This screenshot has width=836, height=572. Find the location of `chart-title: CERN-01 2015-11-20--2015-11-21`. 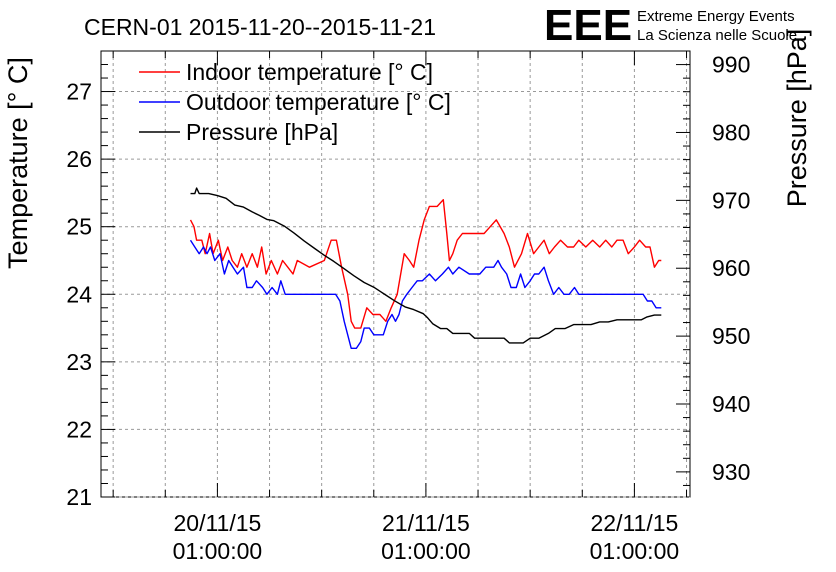

chart-title: CERN-01 2015-11-20--2015-11-21 is located at coordinates (260, 27).